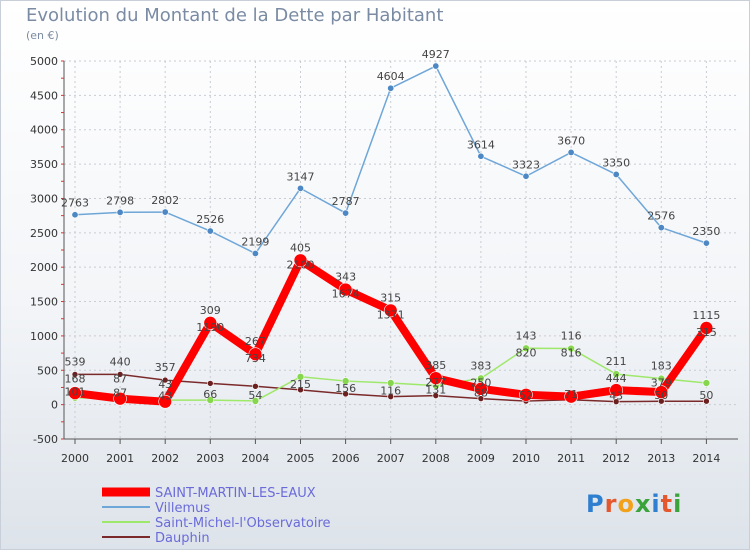 Image resolution: width=750 pixels, height=550 pixels. What do you see at coordinates (45, 439) in the screenshot?
I see `y-tick-label: -500` at bounding box center [45, 439].